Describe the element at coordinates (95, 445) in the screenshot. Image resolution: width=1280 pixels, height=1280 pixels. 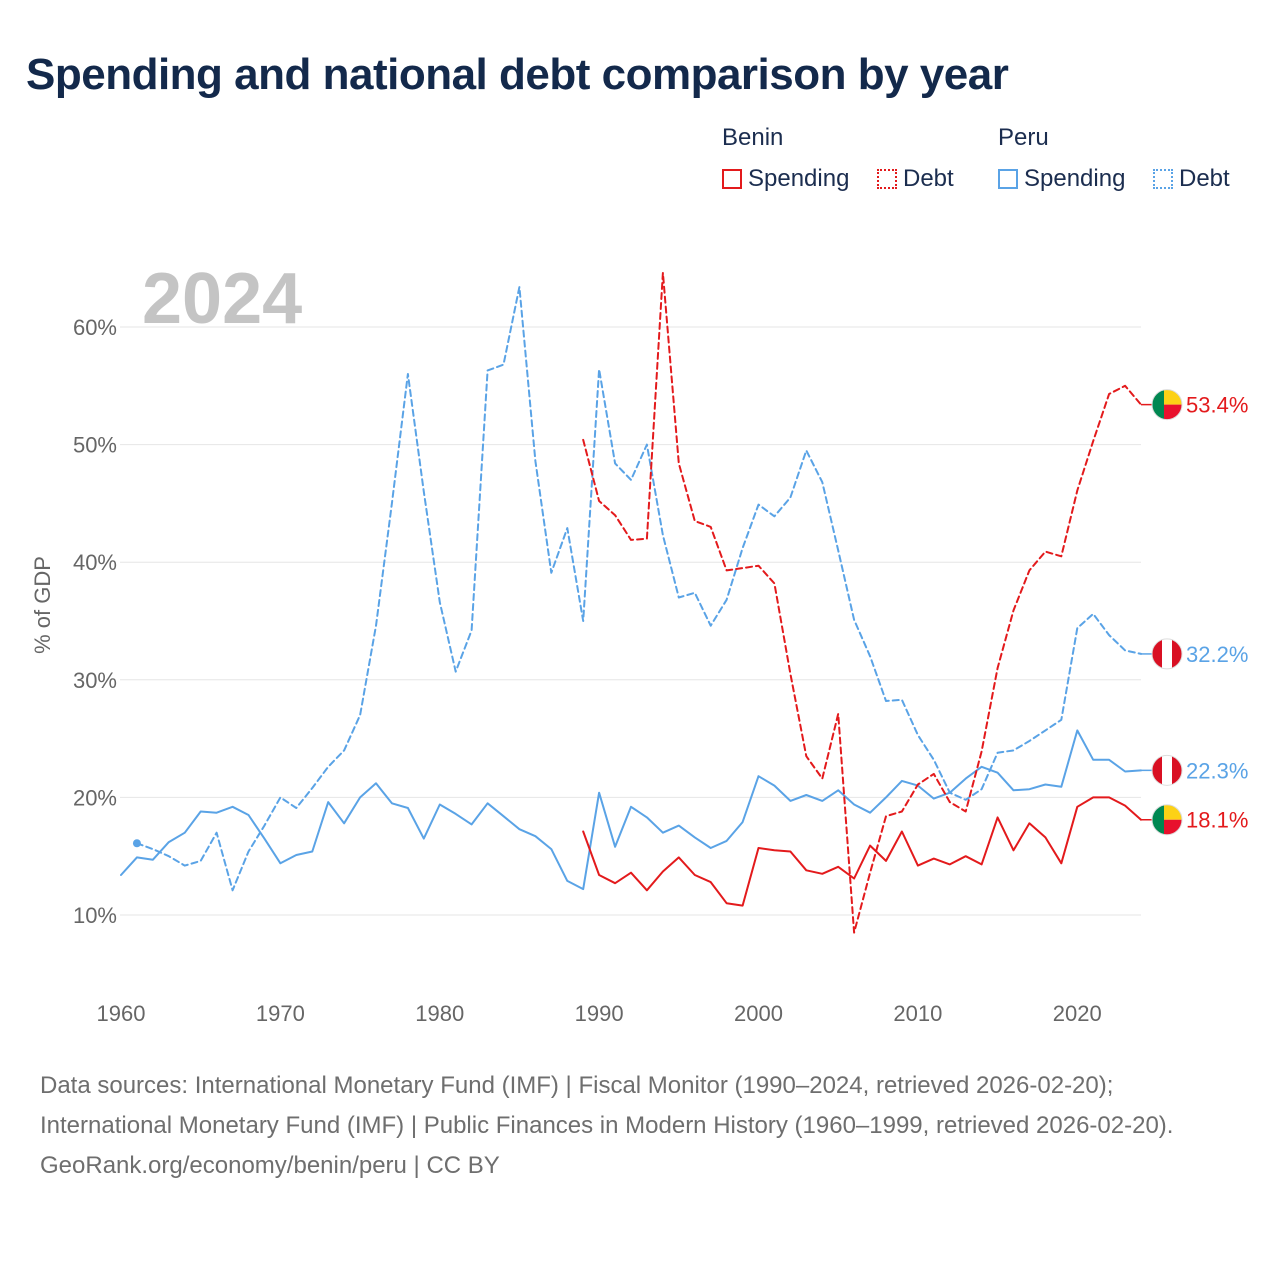
I see `y-tick-label: 50%` at that location.